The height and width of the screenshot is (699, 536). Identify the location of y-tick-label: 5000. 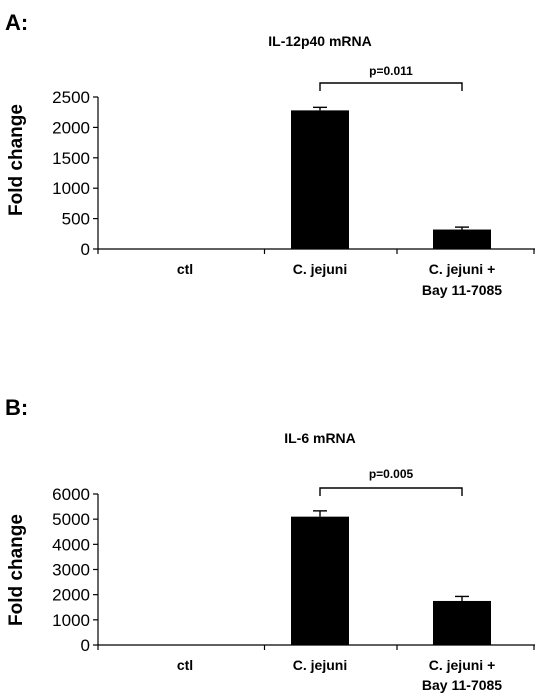
(71, 519).